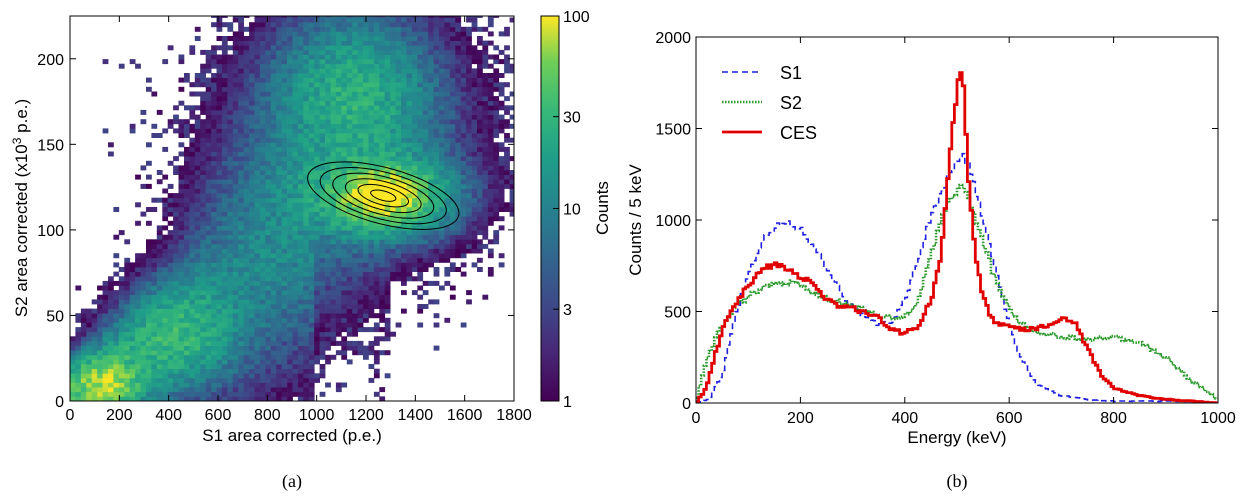  Describe the element at coordinates (673, 221) in the screenshot. I see `y-tick-label: 1000` at that location.